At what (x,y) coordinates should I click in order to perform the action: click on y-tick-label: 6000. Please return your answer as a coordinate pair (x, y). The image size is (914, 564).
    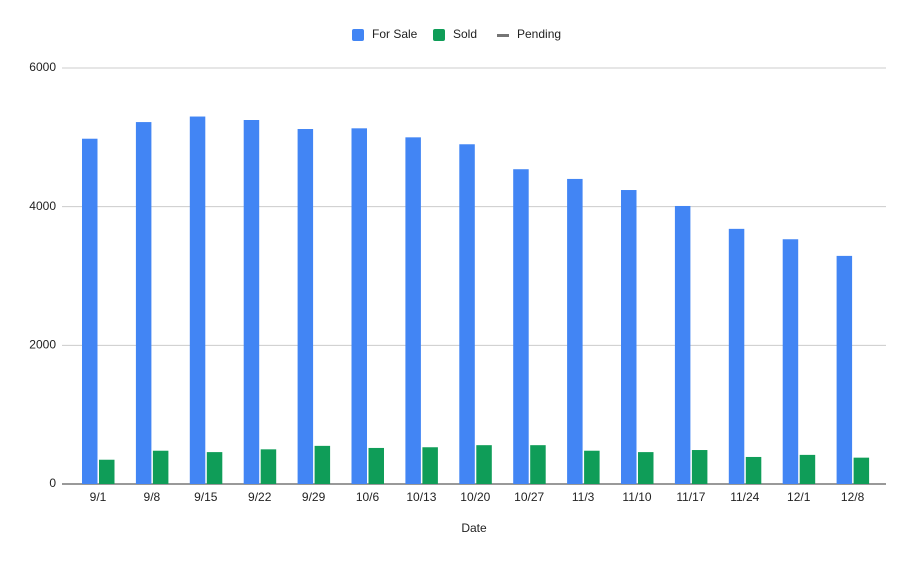
    Looking at the image, I should click on (42, 67).